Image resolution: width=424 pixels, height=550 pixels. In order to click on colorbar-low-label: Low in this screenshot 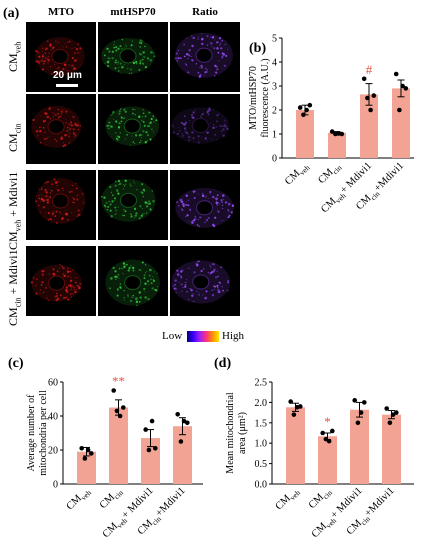, I will do `click(172, 336)`.